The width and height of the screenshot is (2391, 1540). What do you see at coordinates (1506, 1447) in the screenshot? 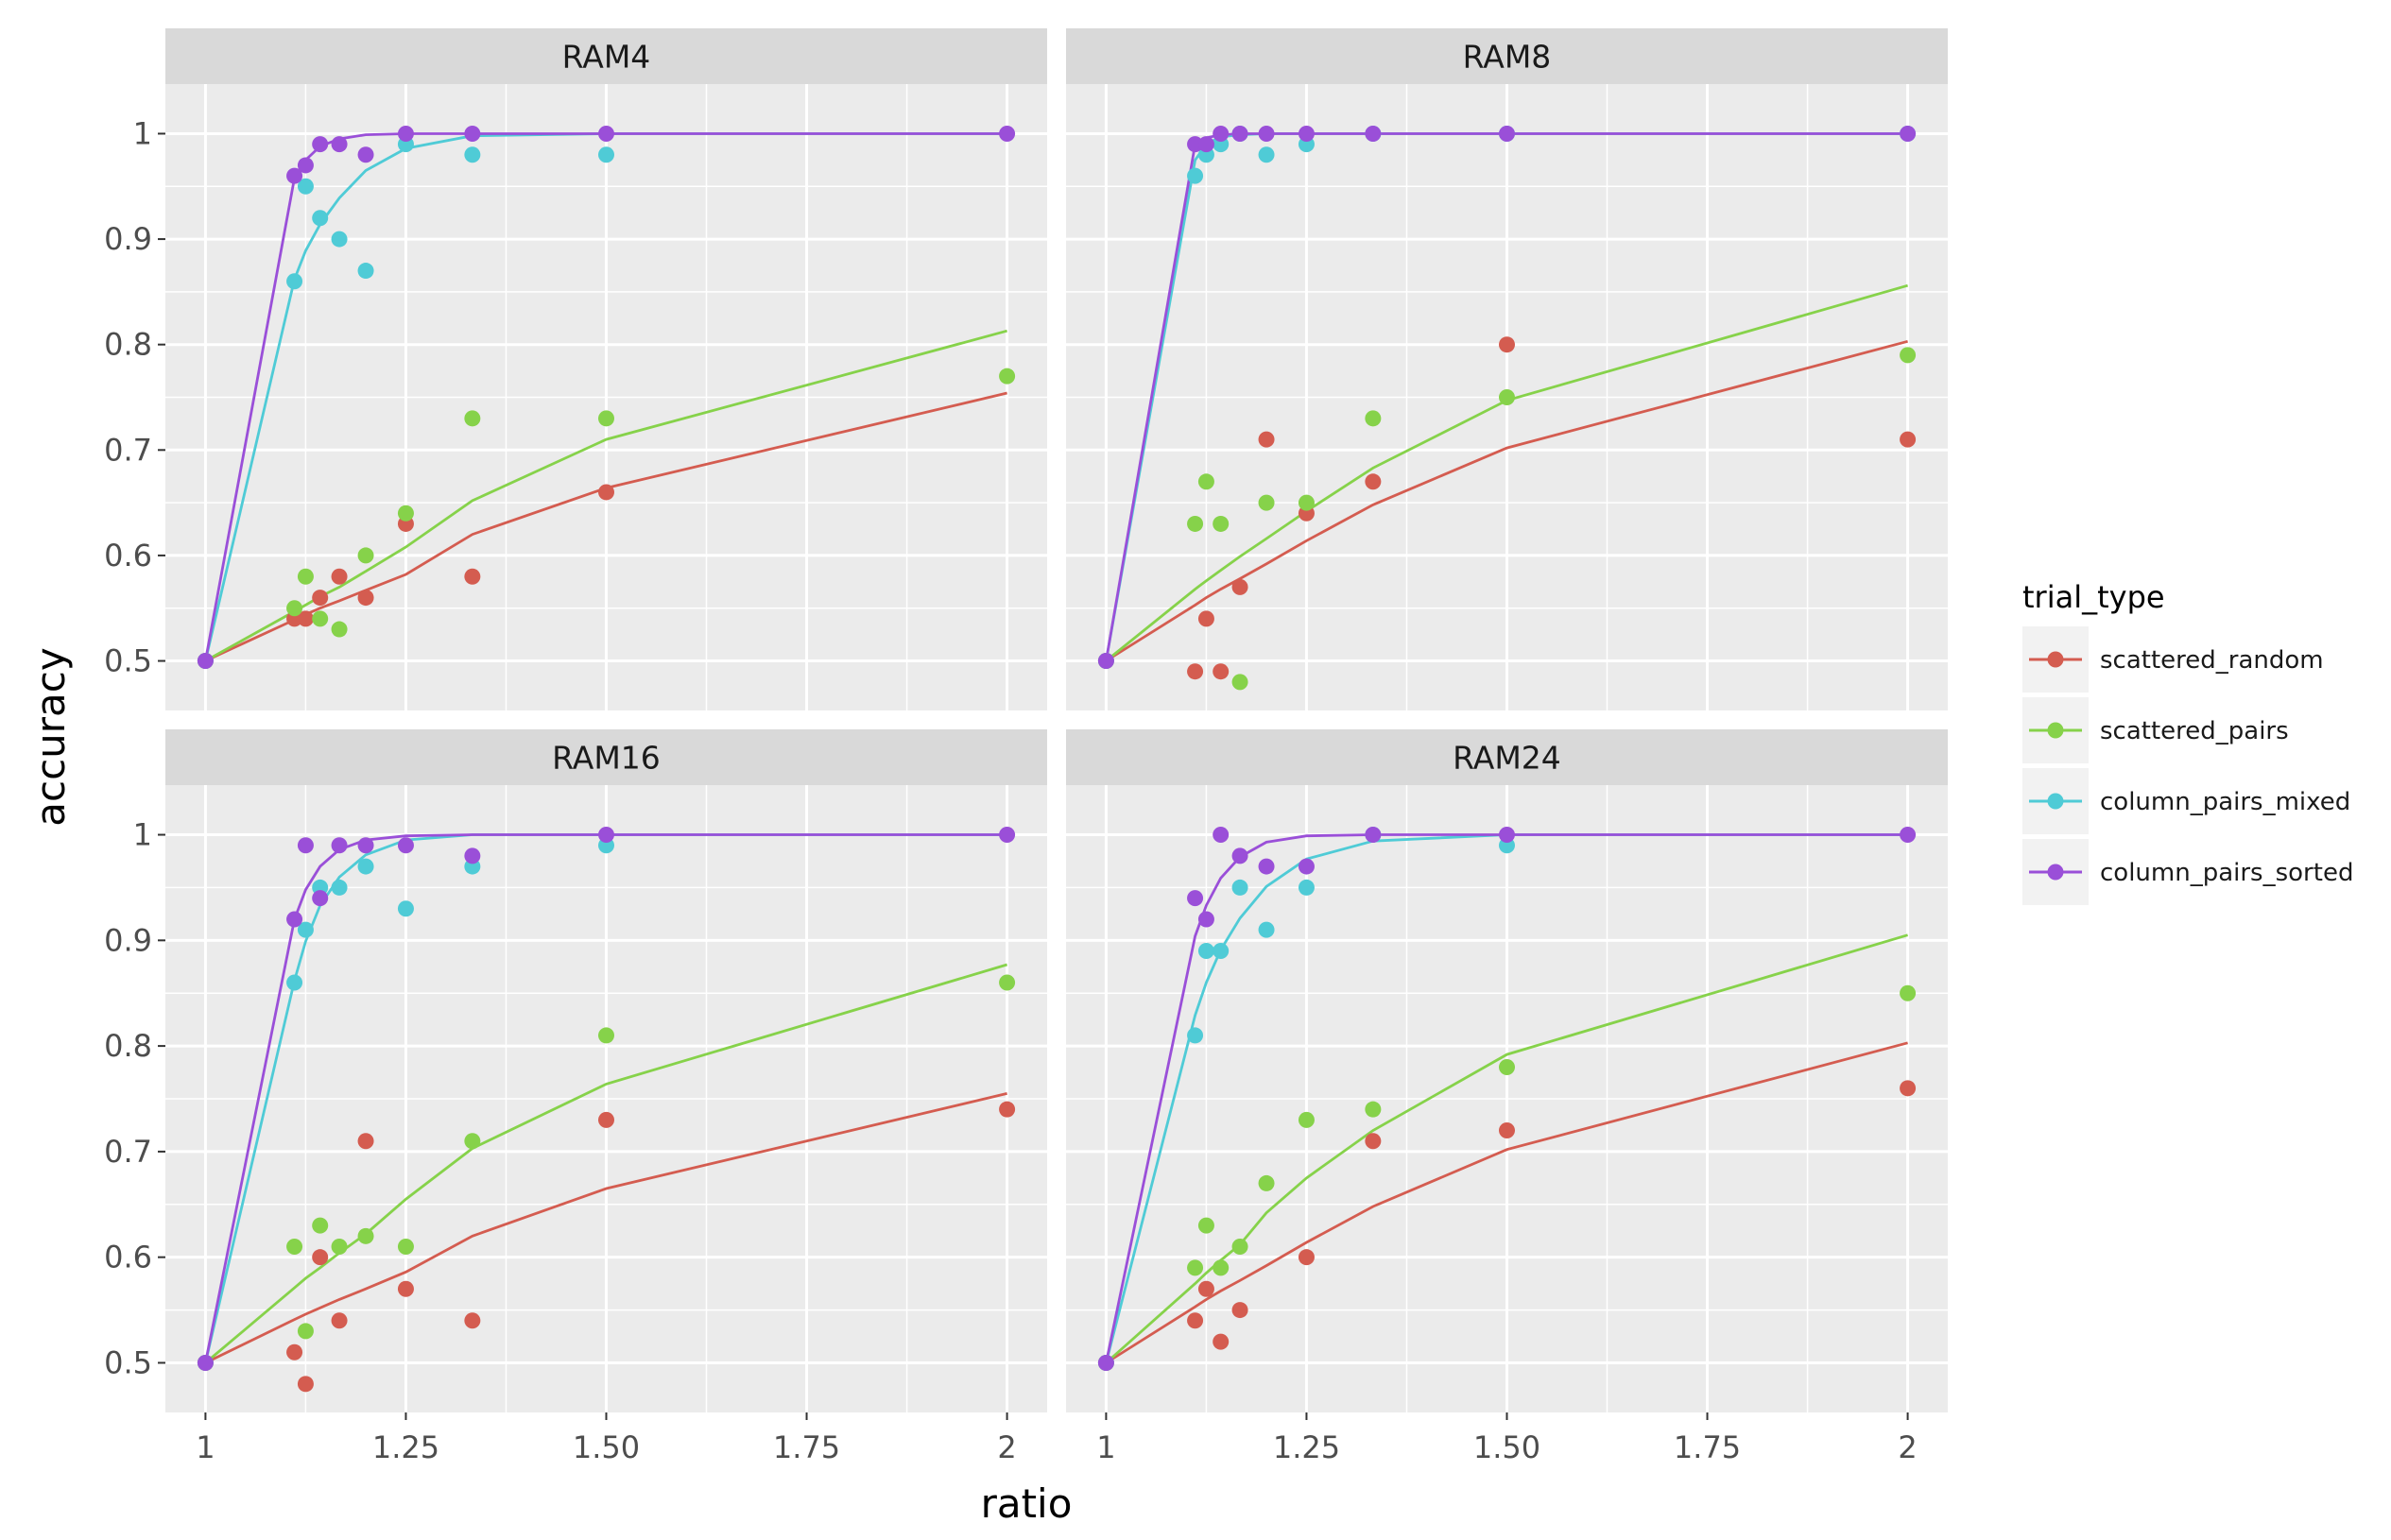
I see `x-tick-label: 1.50` at bounding box center [1506, 1447].